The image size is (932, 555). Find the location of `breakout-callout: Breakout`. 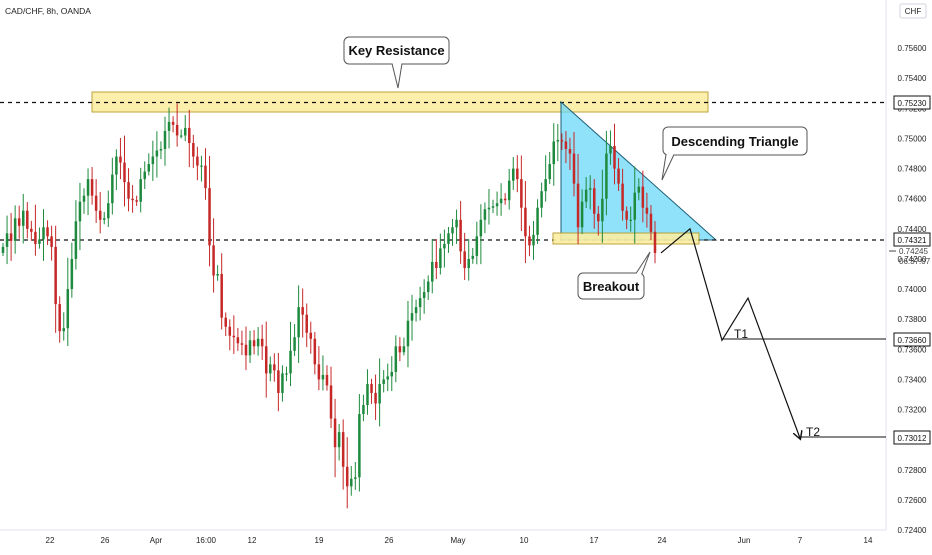

breakout-callout: Breakout is located at coordinates (614, 275).